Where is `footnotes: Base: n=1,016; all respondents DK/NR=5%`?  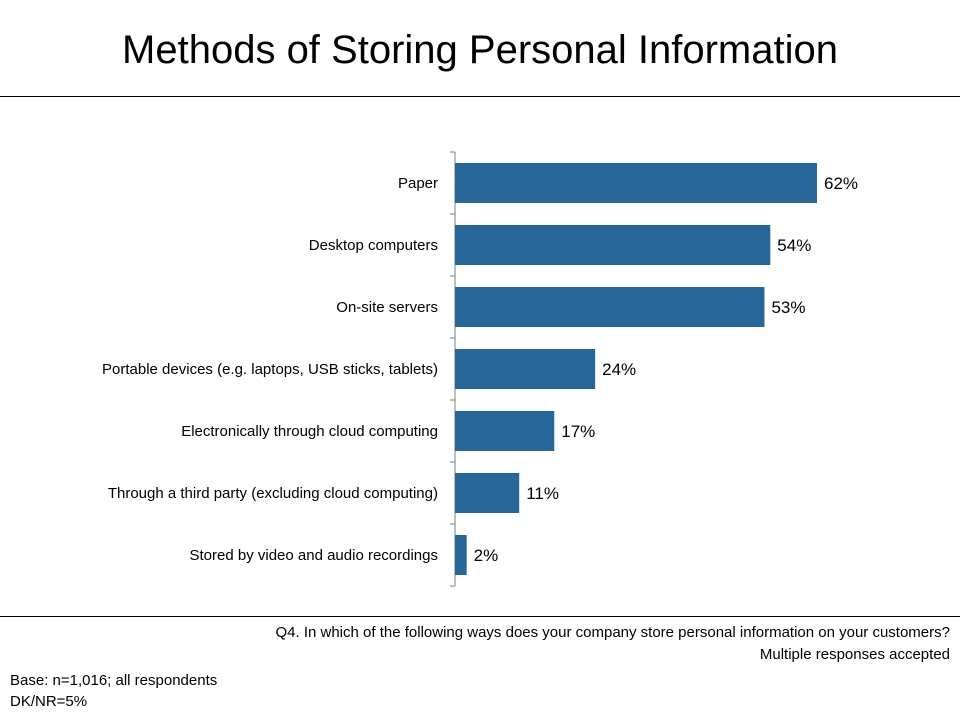
footnotes: Base: n=1,016; all respondents DK/NR=5% is located at coordinates (113, 691).